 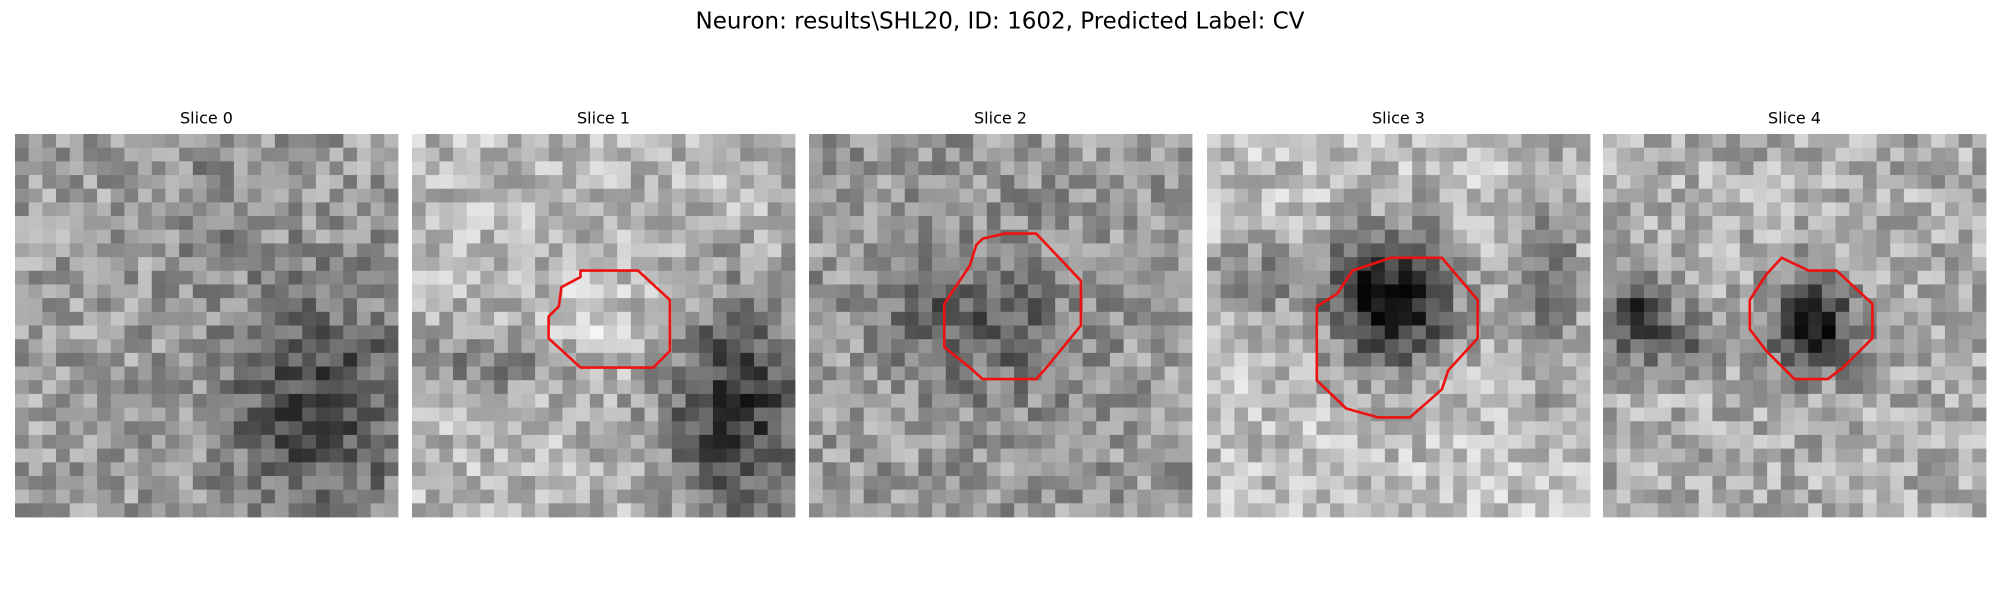 What do you see at coordinates (1398, 118) in the screenshot?
I see `slice-title: Slice 3` at bounding box center [1398, 118].